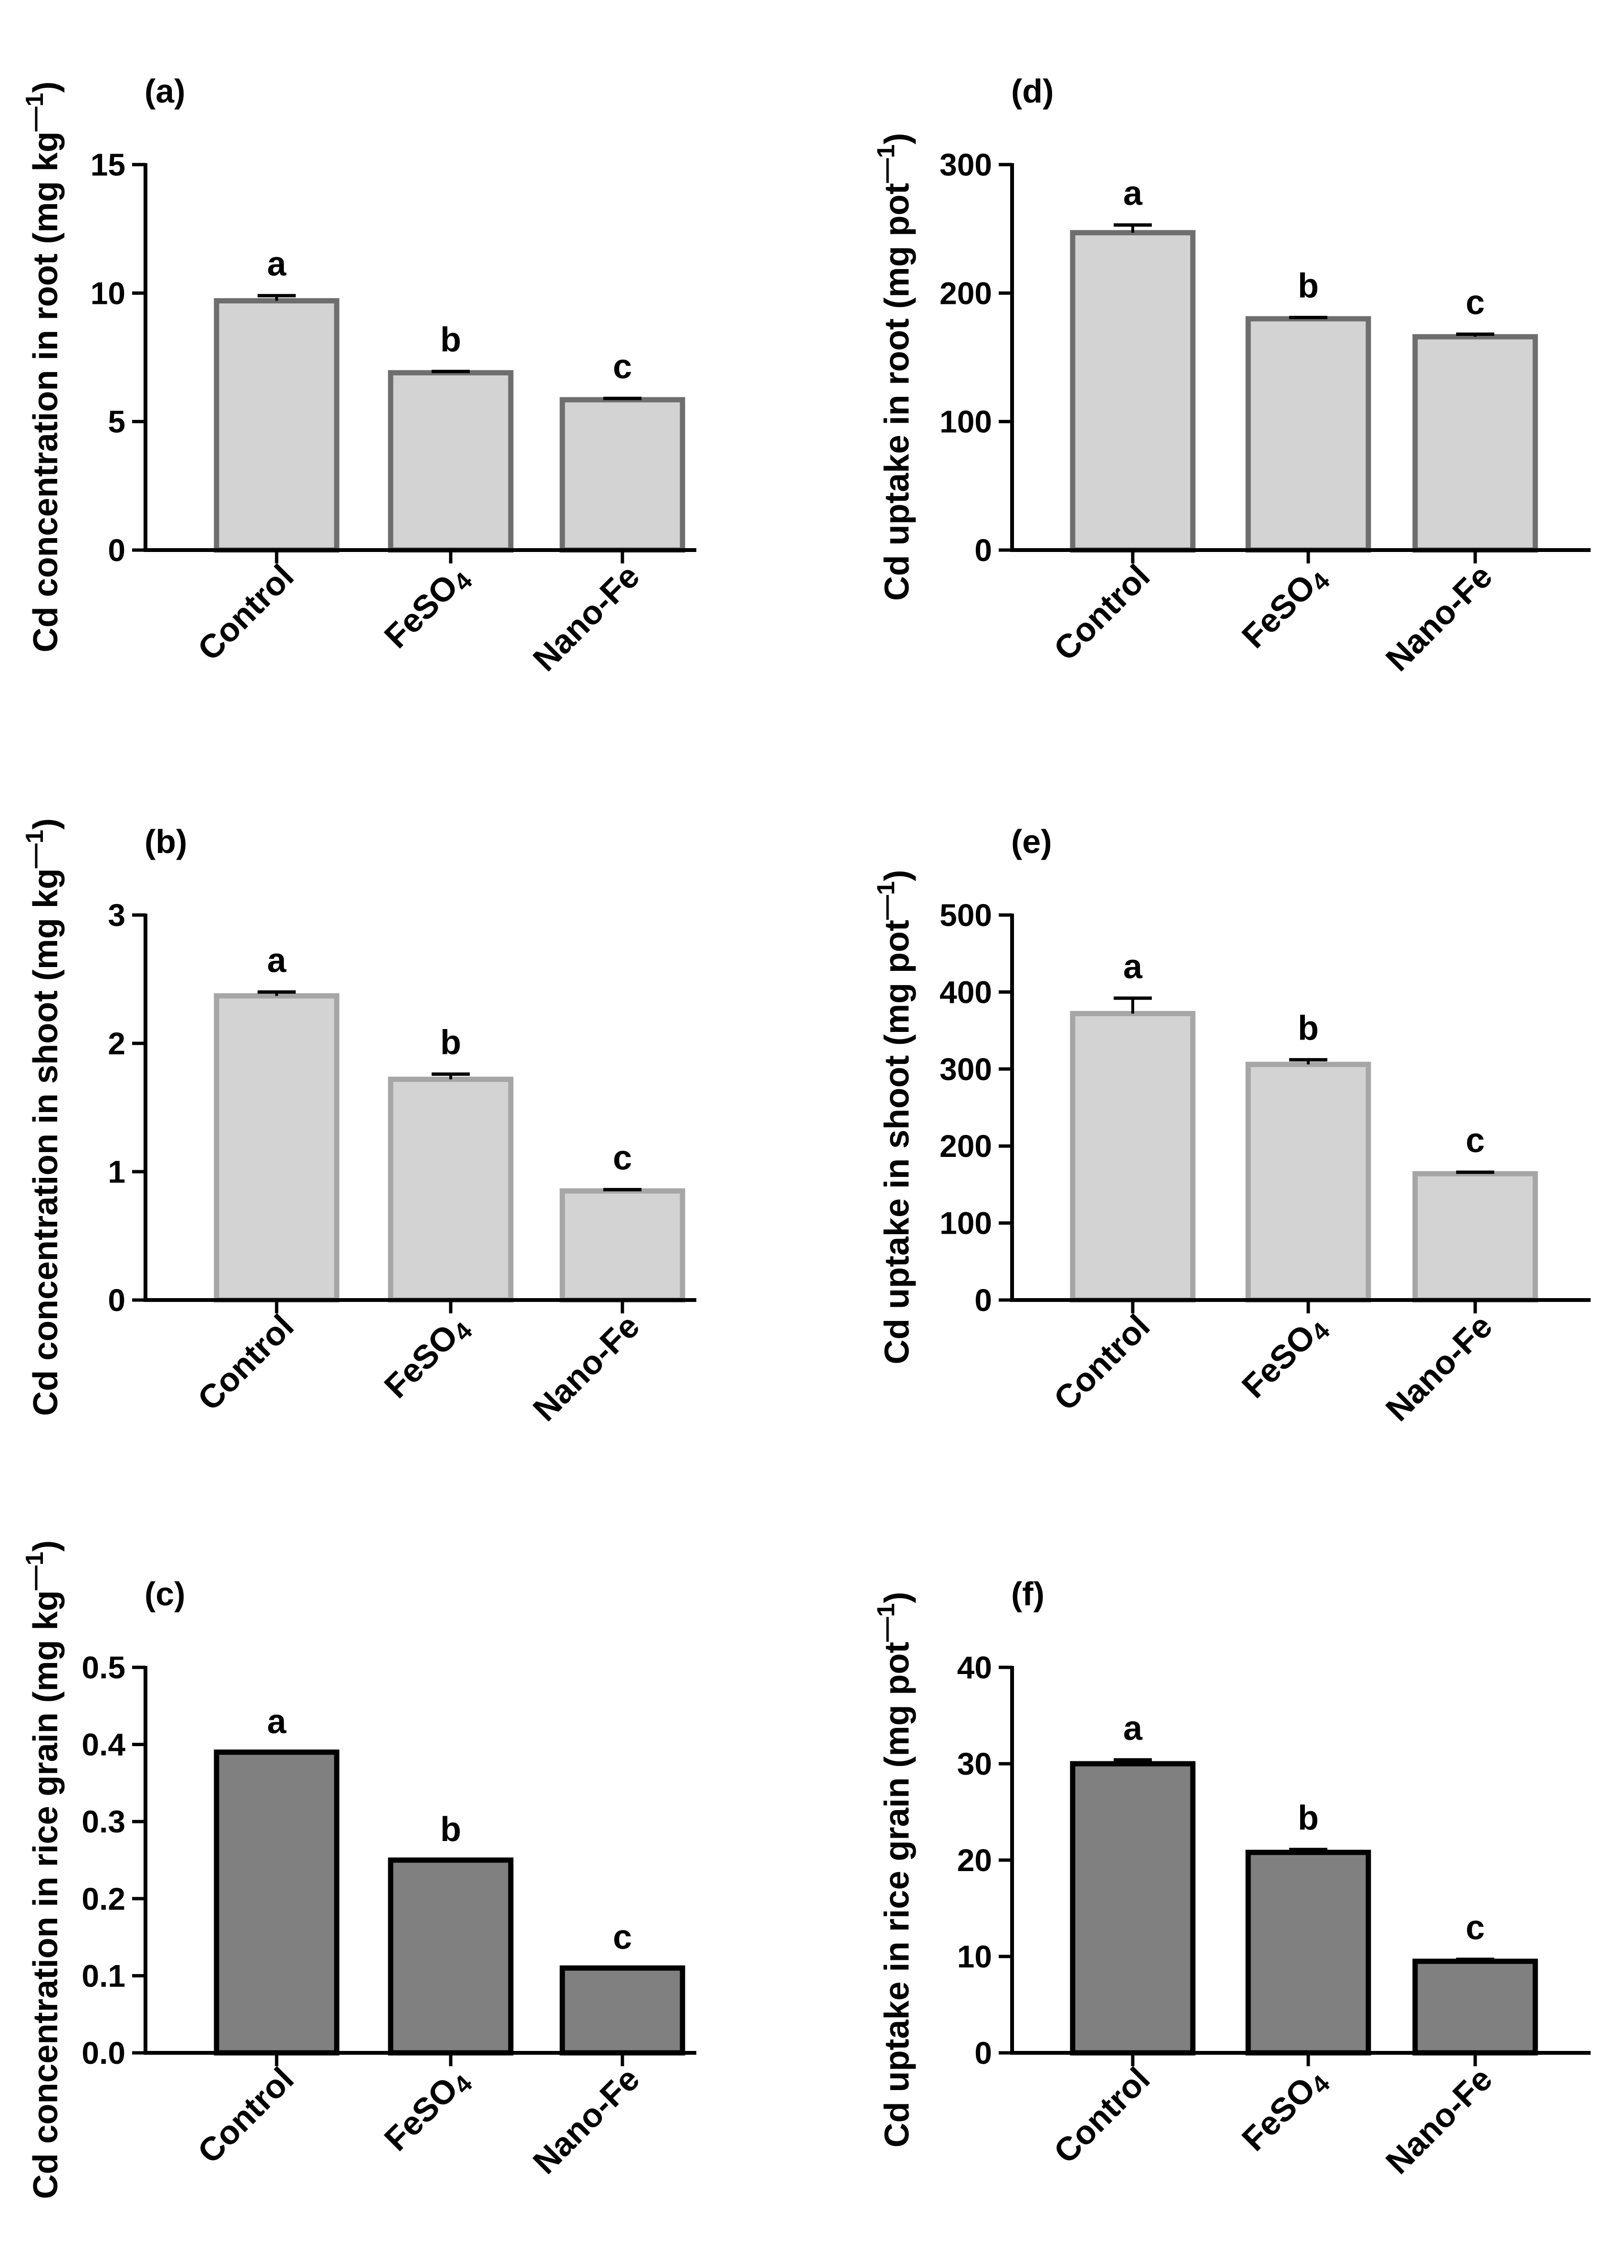  What do you see at coordinates (43, 367) in the screenshot?
I see `y-axis-title: Cd concentration in root (mg kg—1)` at bounding box center [43, 367].